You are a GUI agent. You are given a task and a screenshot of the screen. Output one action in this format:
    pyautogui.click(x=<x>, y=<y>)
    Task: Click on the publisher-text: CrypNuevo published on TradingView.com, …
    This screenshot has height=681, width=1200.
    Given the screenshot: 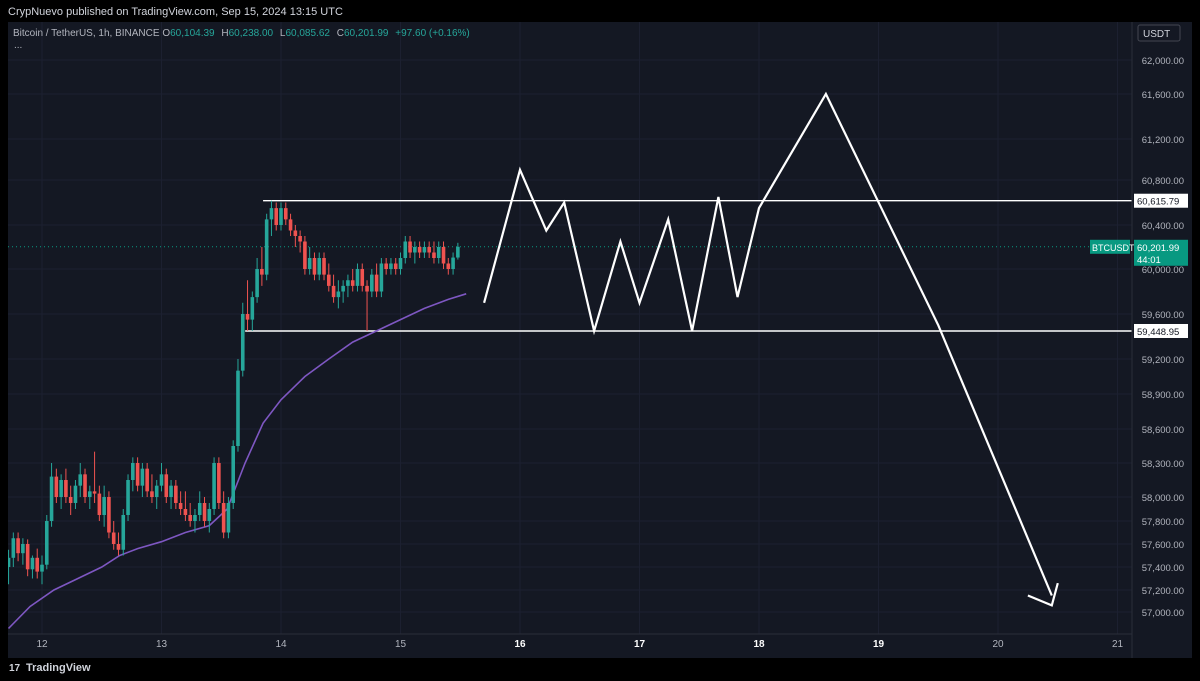 What is the action you would take?
    pyautogui.click(x=175, y=12)
    